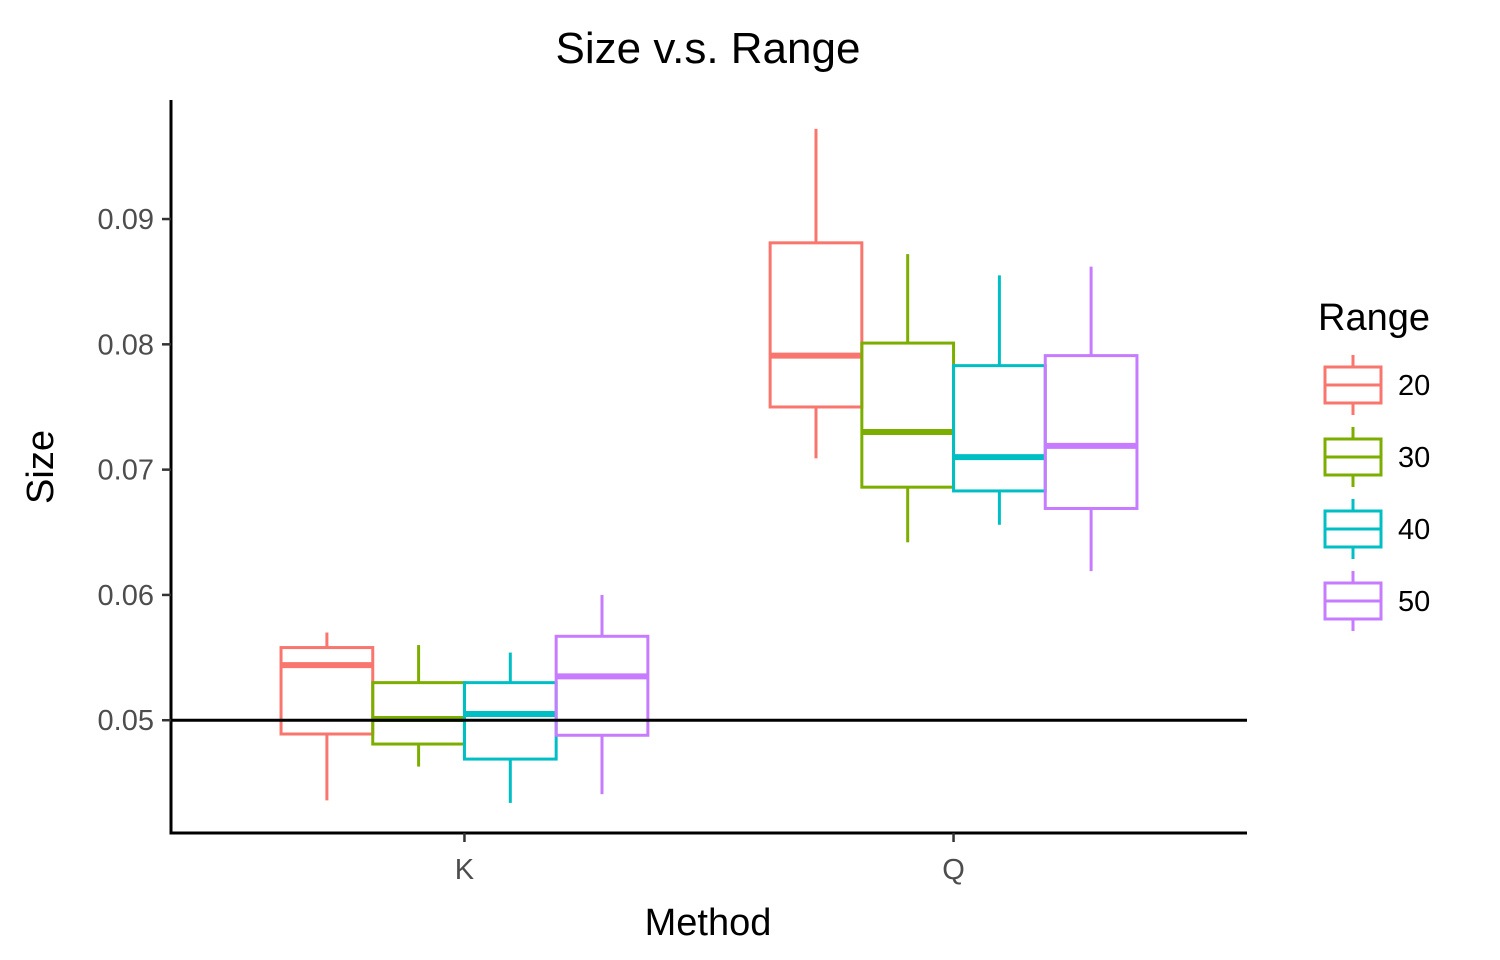  Describe the element at coordinates (126, 345) in the screenshot. I see `y-tick-label: 0.08` at that location.